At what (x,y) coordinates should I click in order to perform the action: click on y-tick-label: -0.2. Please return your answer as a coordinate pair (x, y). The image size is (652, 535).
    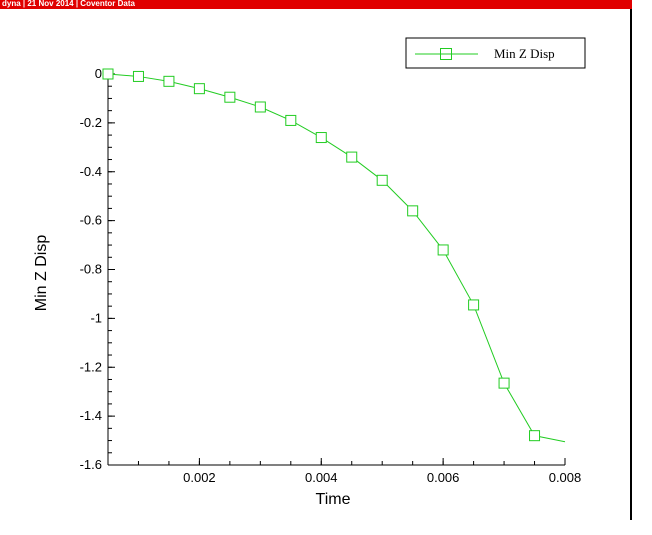
    Looking at the image, I should click on (91, 122).